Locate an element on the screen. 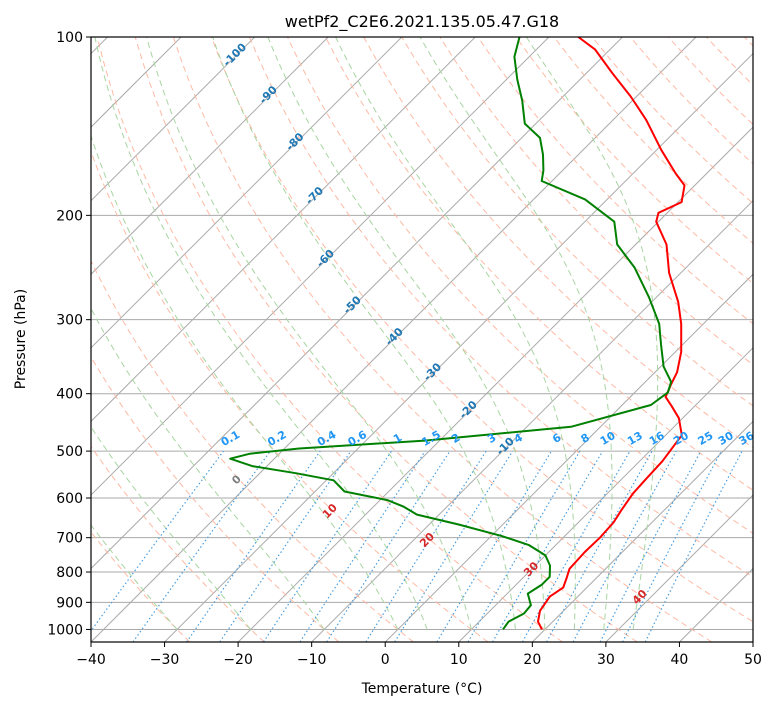 The height and width of the screenshot is (708, 775). isotherm-label: -90 is located at coordinates (268, 94).